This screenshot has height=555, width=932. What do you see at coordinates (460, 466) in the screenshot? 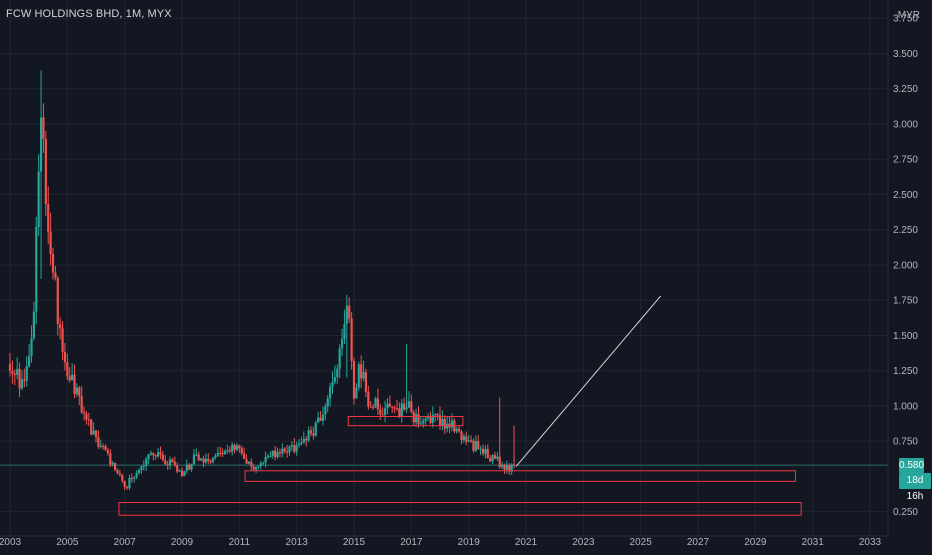
I see `drawing-rectangles` at bounding box center [460, 466].